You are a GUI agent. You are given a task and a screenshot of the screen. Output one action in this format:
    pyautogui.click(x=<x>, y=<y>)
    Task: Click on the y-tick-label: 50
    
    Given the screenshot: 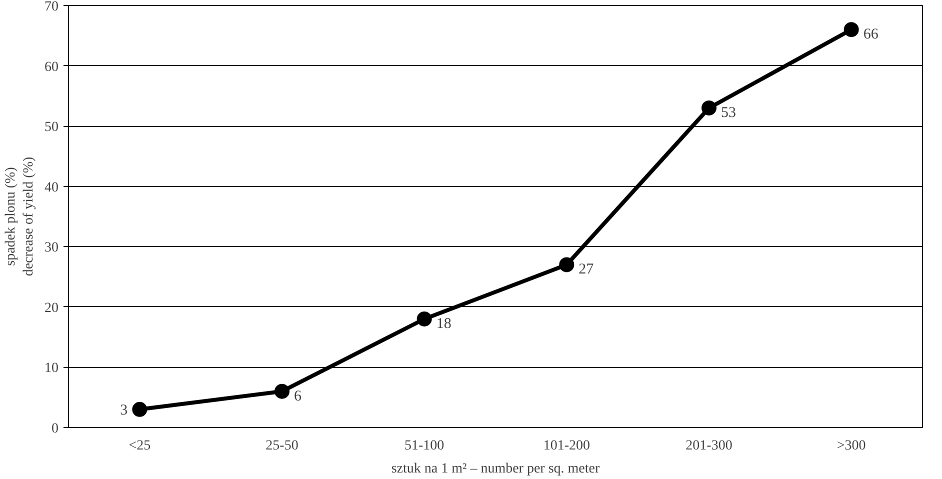 What is the action you would take?
    pyautogui.click(x=51, y=128)
    